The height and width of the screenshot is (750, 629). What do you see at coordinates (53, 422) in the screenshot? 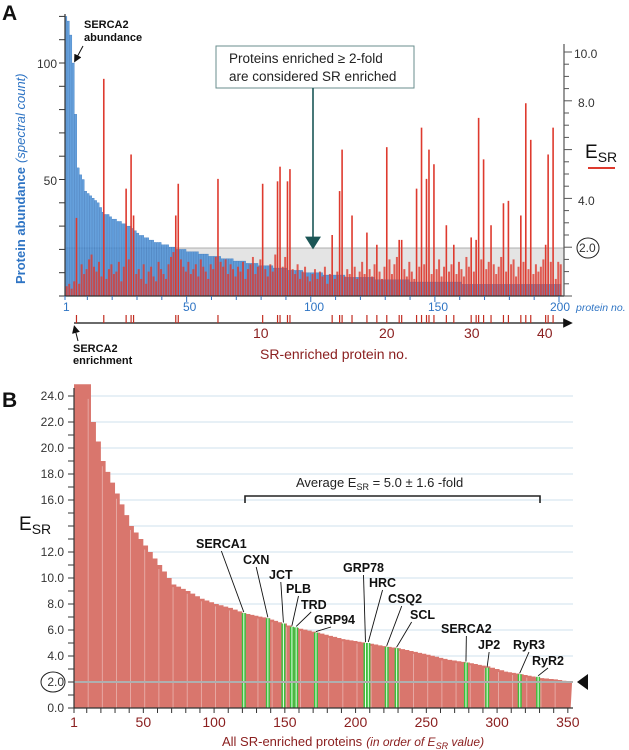
I see `y-tick-label-b: 22.0` at bounding box center [53, 422].